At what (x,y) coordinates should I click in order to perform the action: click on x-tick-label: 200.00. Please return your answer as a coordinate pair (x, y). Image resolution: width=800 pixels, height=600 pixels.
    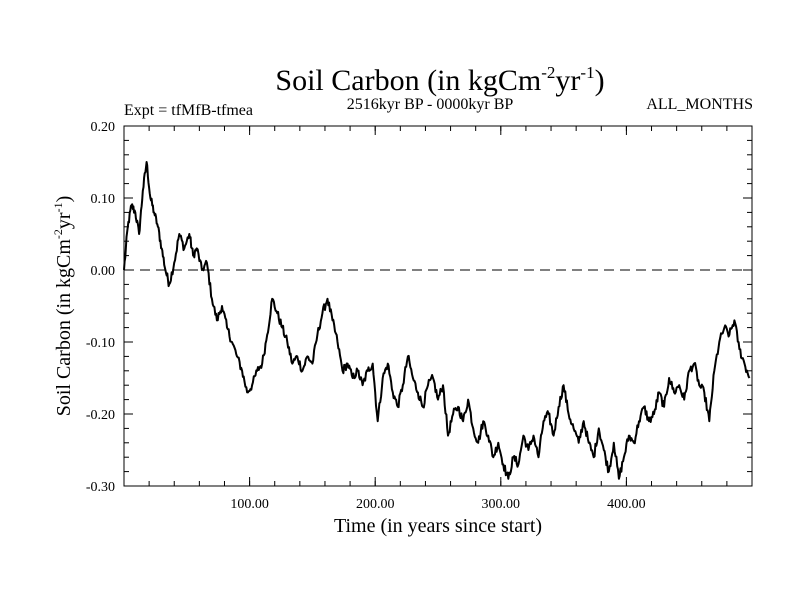
    Looking at the image, I should click on (375, 504).